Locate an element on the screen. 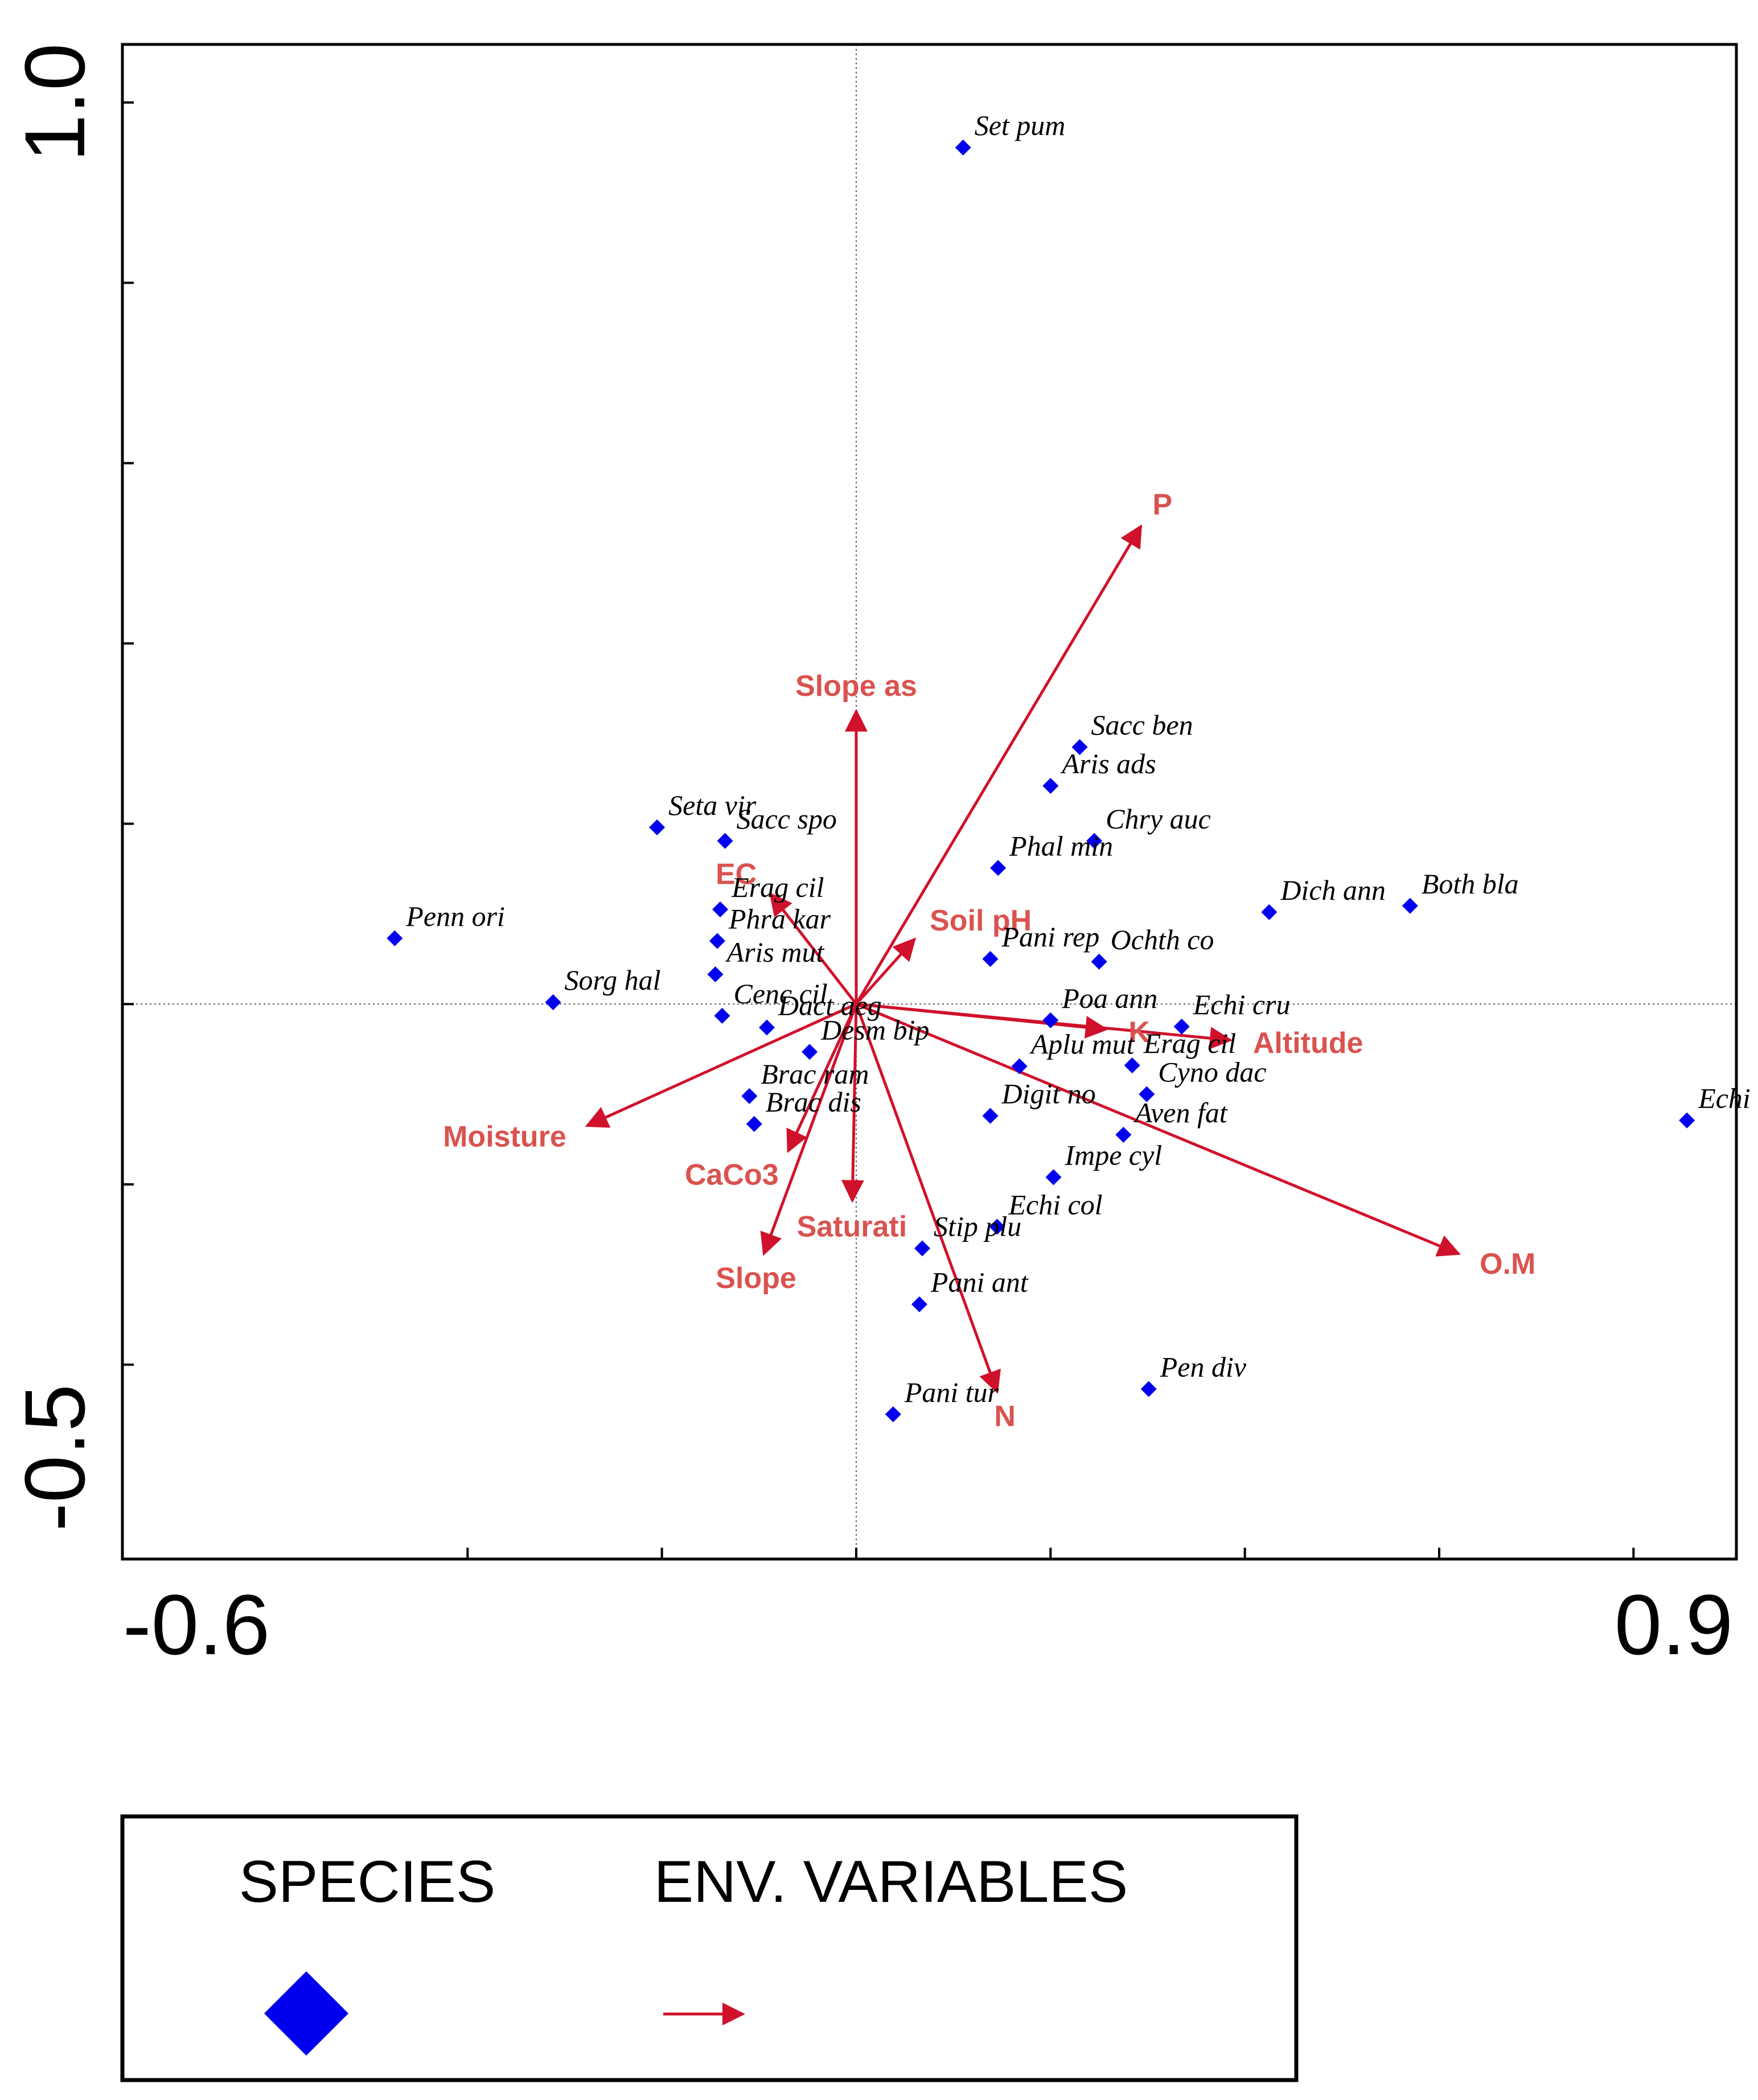 The height and width of the screenshot is (2100, 1758). species-label-poa-ann: Poa ann is located at coordinates (1109, 998).